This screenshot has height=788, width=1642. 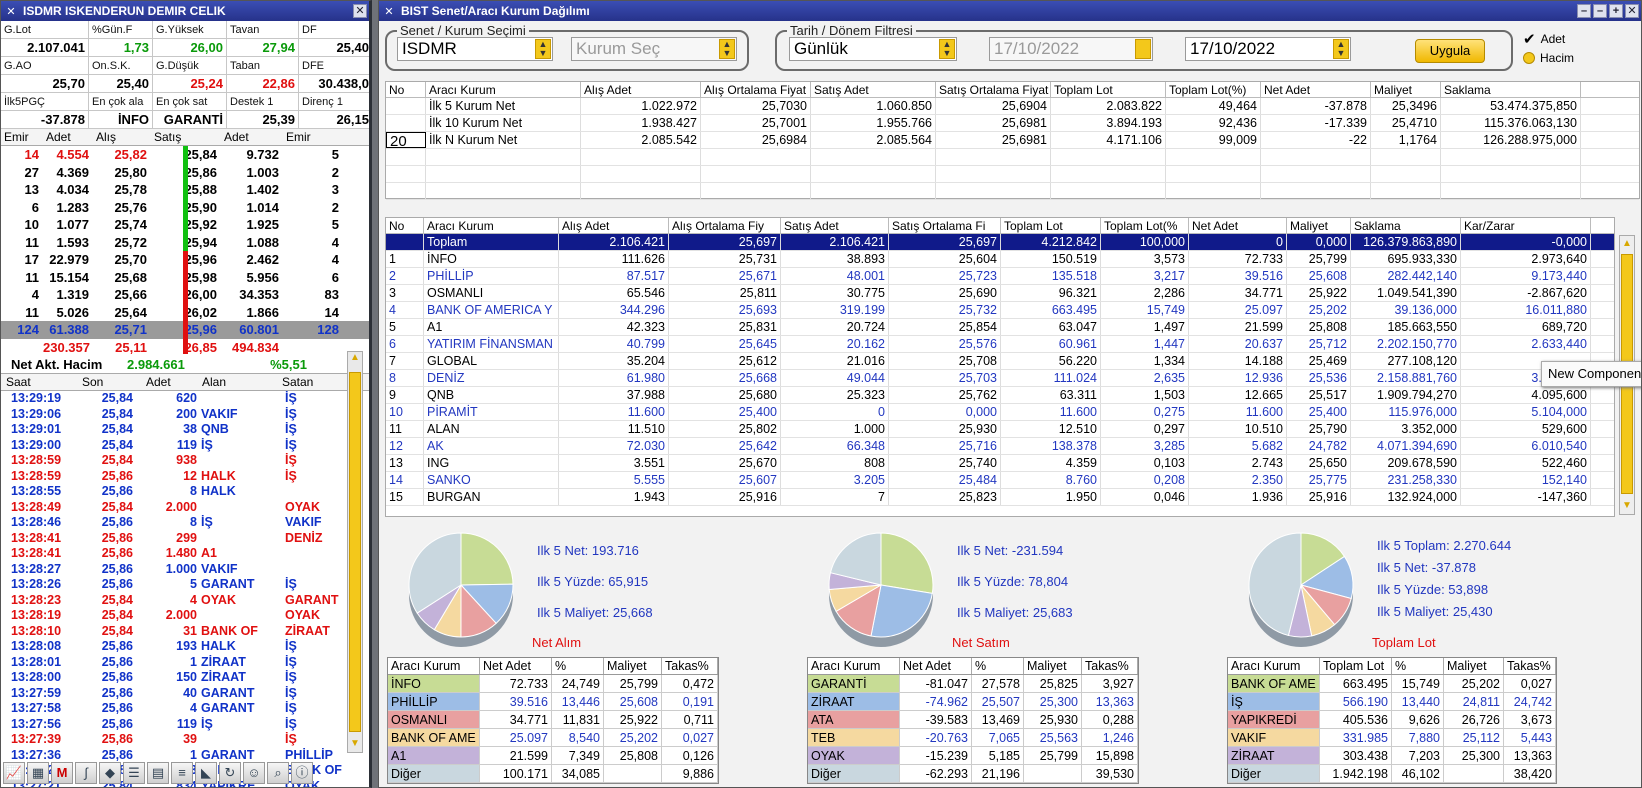 What do you see at coordinates (1392, 774) in the screenshot?
I see `summary-row: Diğer 1.942.198 46,102 38,420` at bounding box center [1392, 774].